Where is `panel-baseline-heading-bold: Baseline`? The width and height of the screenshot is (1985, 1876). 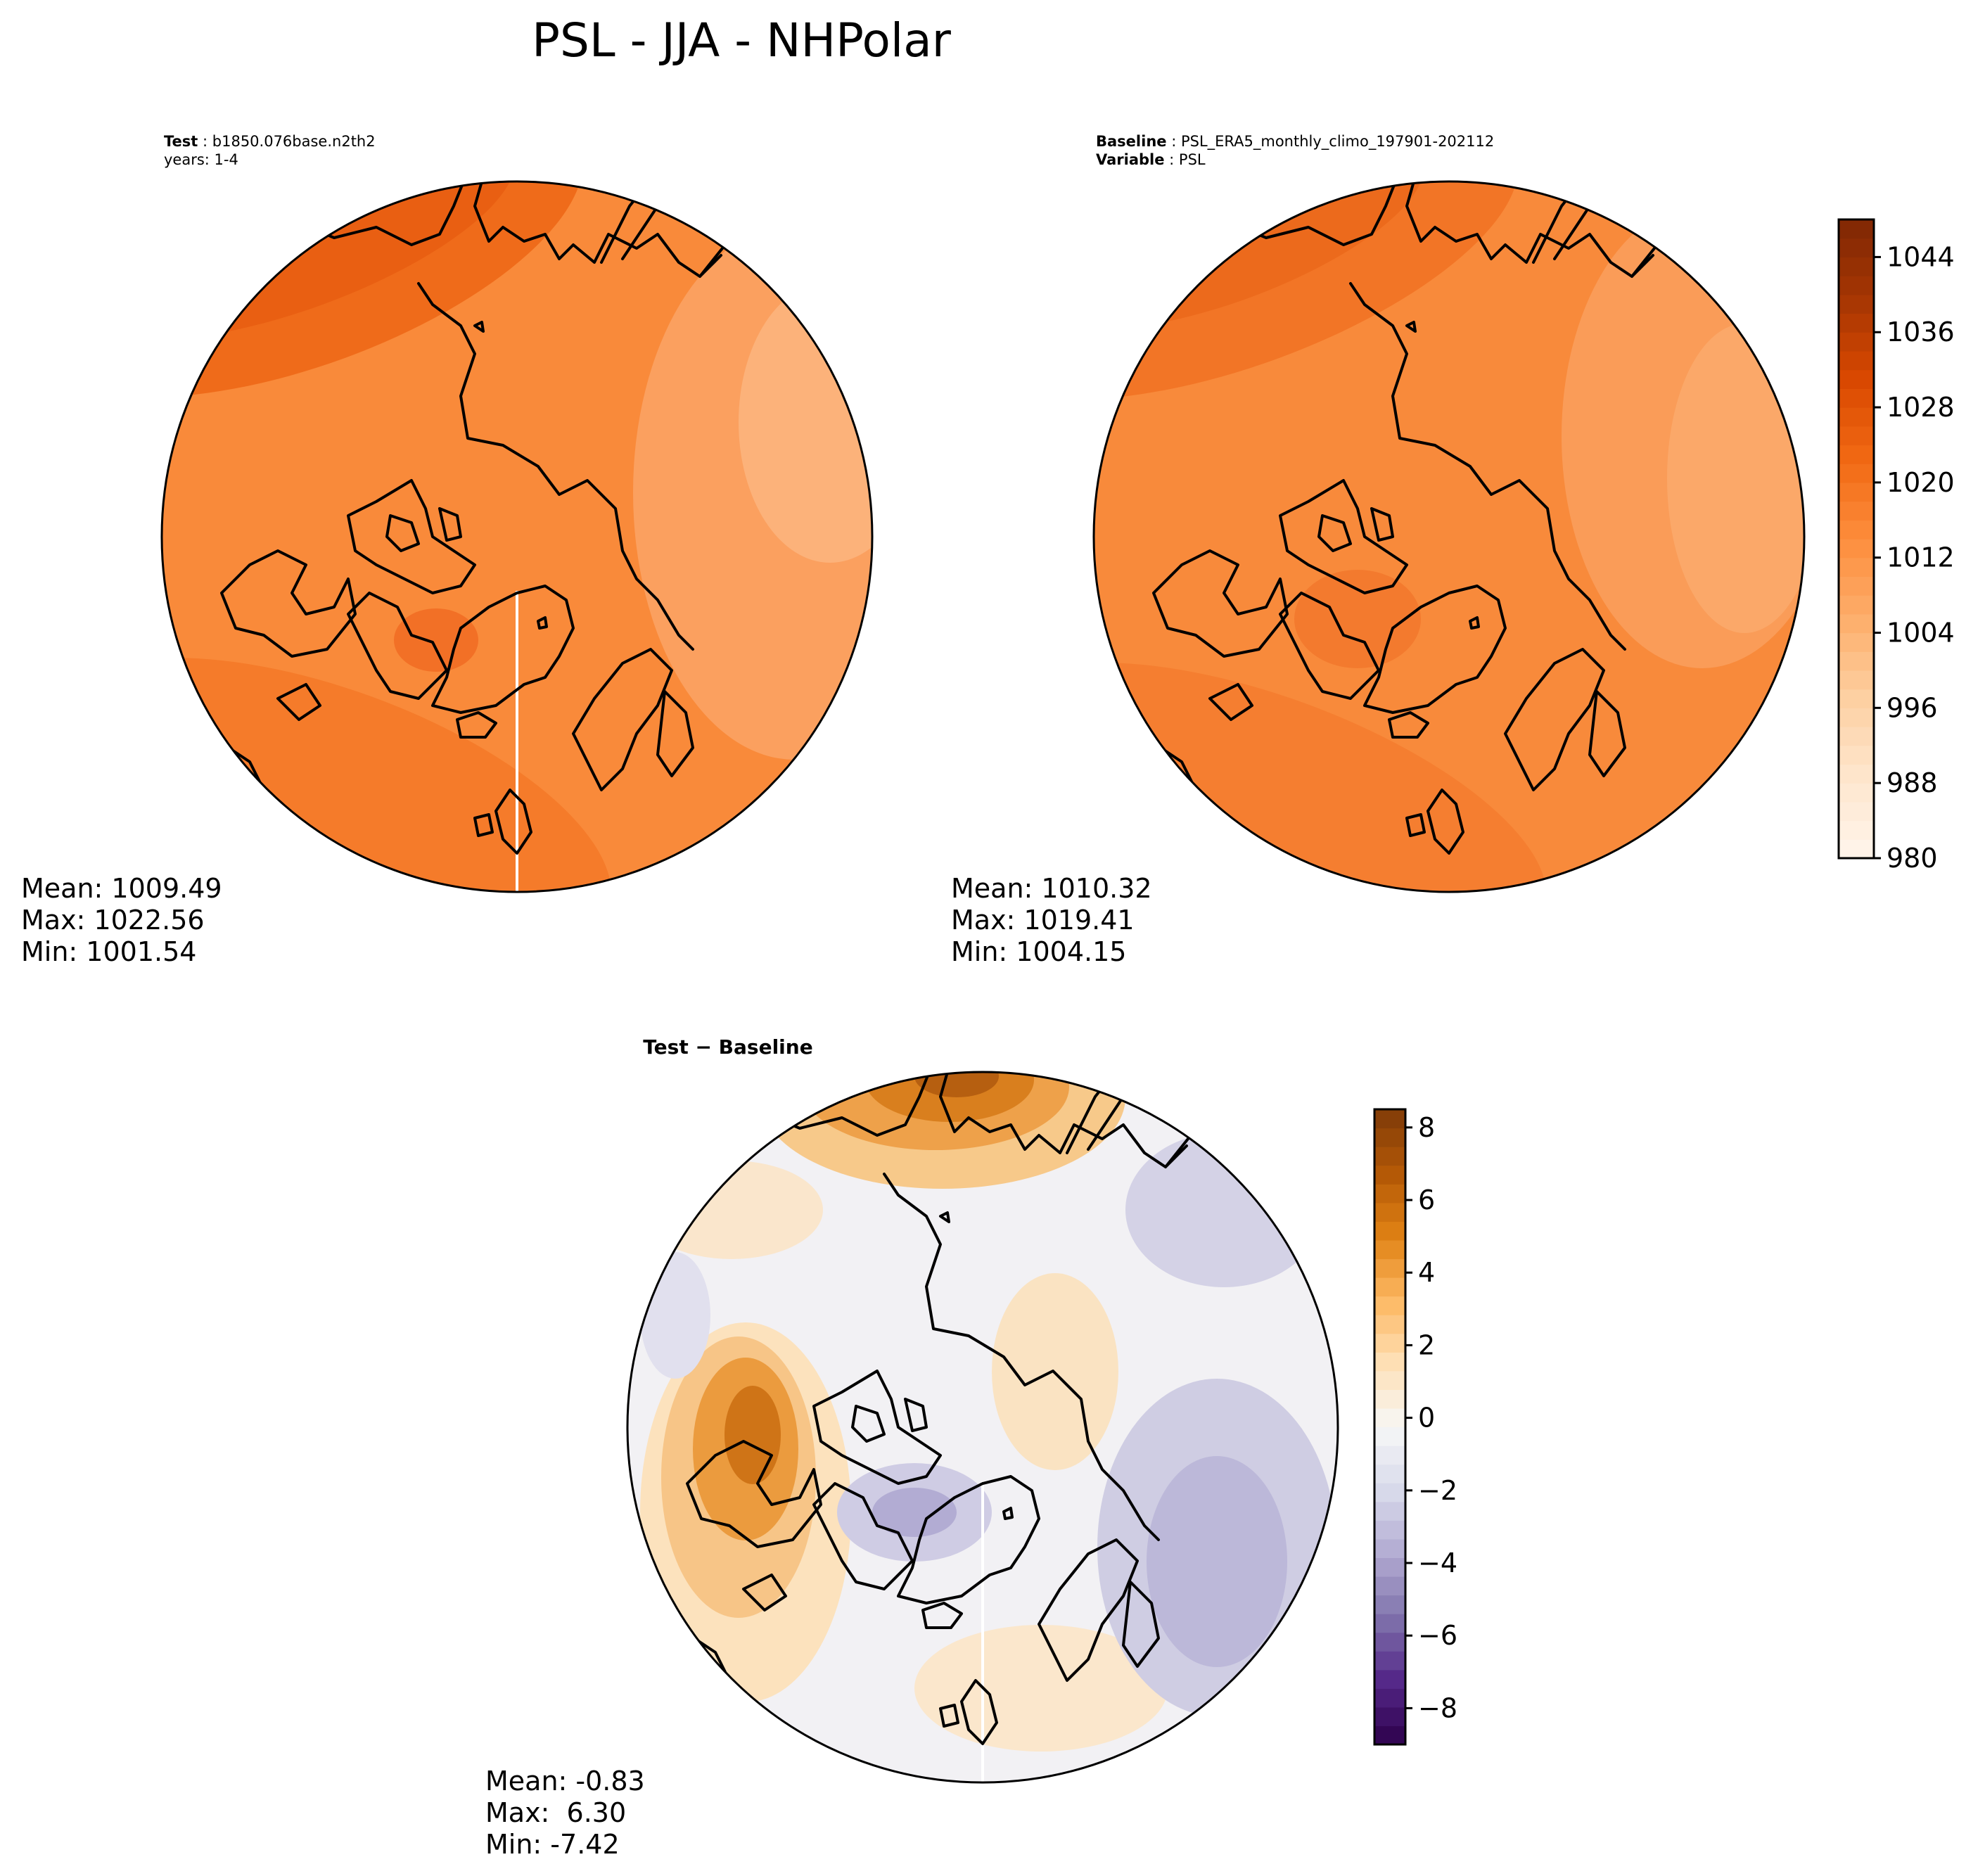
panel-baseline-heading-bold: Baseline is located at coordinates (1131, 141).